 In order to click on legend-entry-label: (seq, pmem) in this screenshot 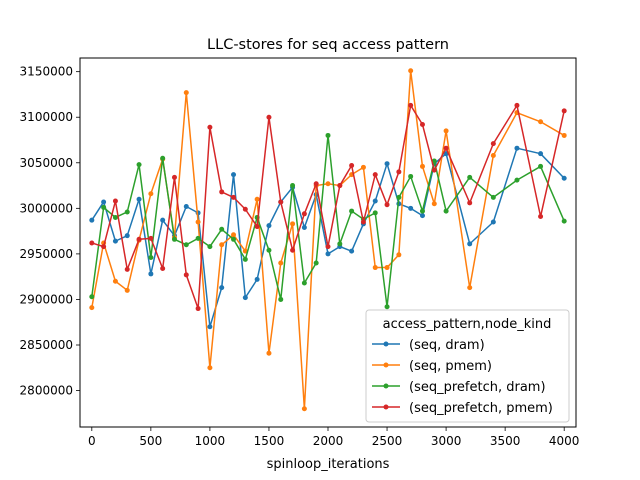, I will do `click(450, 366)`.